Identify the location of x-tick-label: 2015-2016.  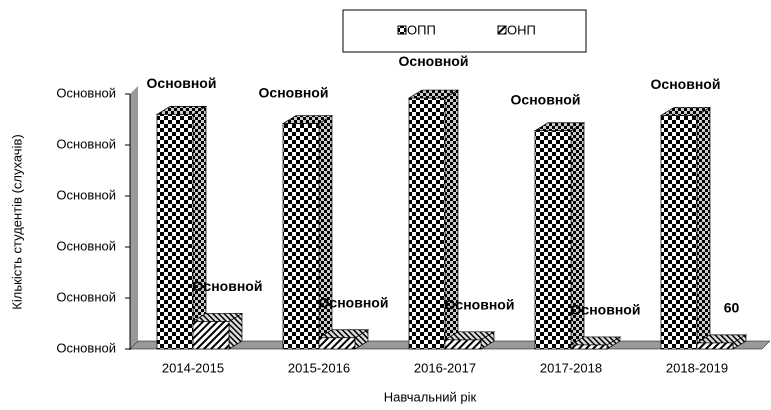
(319, 367).